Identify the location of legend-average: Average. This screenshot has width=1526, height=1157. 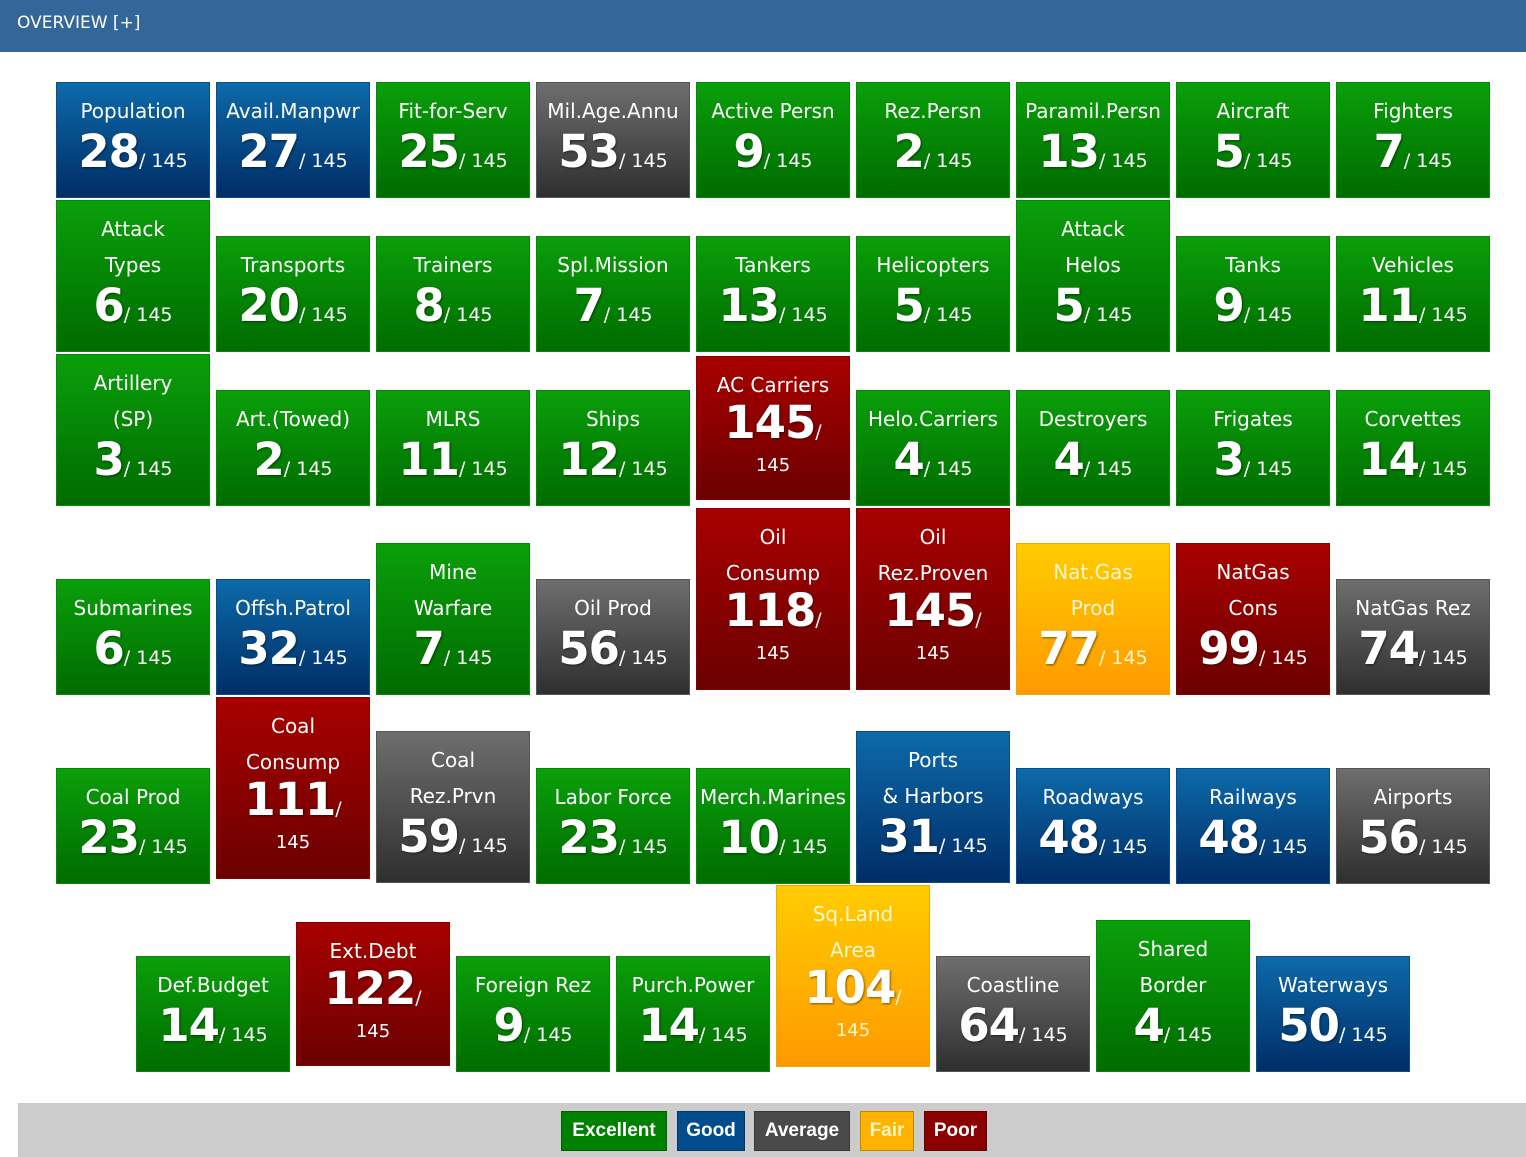
(802, 1131).